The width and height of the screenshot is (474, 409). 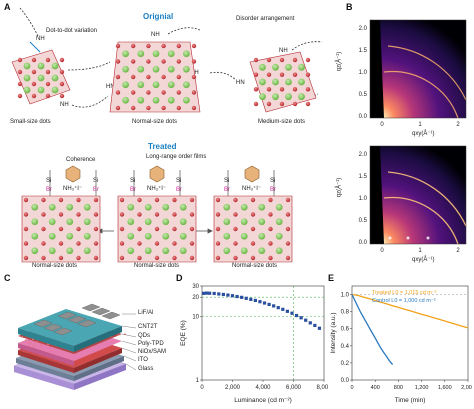 I want to click on e-ytick-label: 0.4, so click(x=345, y=347).